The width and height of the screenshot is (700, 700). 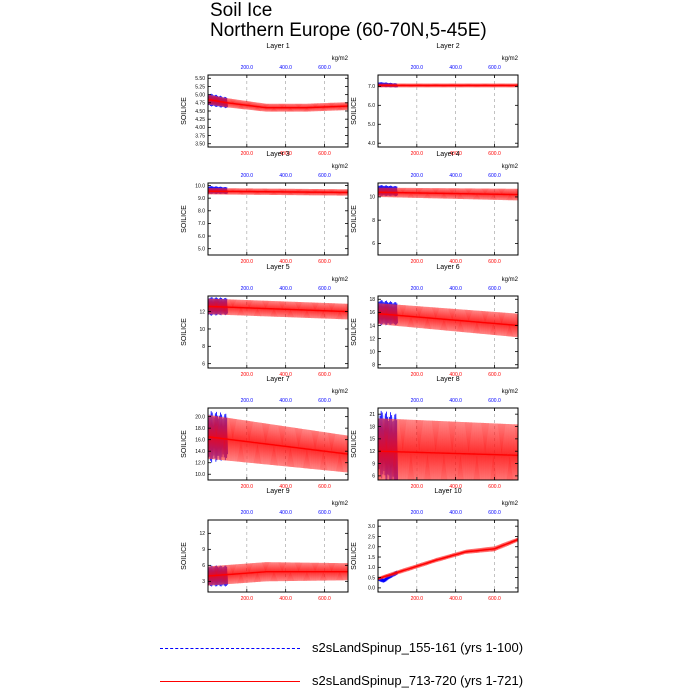 I want to click on legend-entry-red: s2sLandSpinup_713-720 (yrs 1-721), so click(x=360, y=682).